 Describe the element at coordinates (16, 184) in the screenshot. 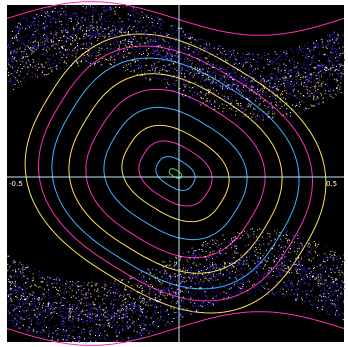

I see `x-tick-label-min: -0.5` at that location.